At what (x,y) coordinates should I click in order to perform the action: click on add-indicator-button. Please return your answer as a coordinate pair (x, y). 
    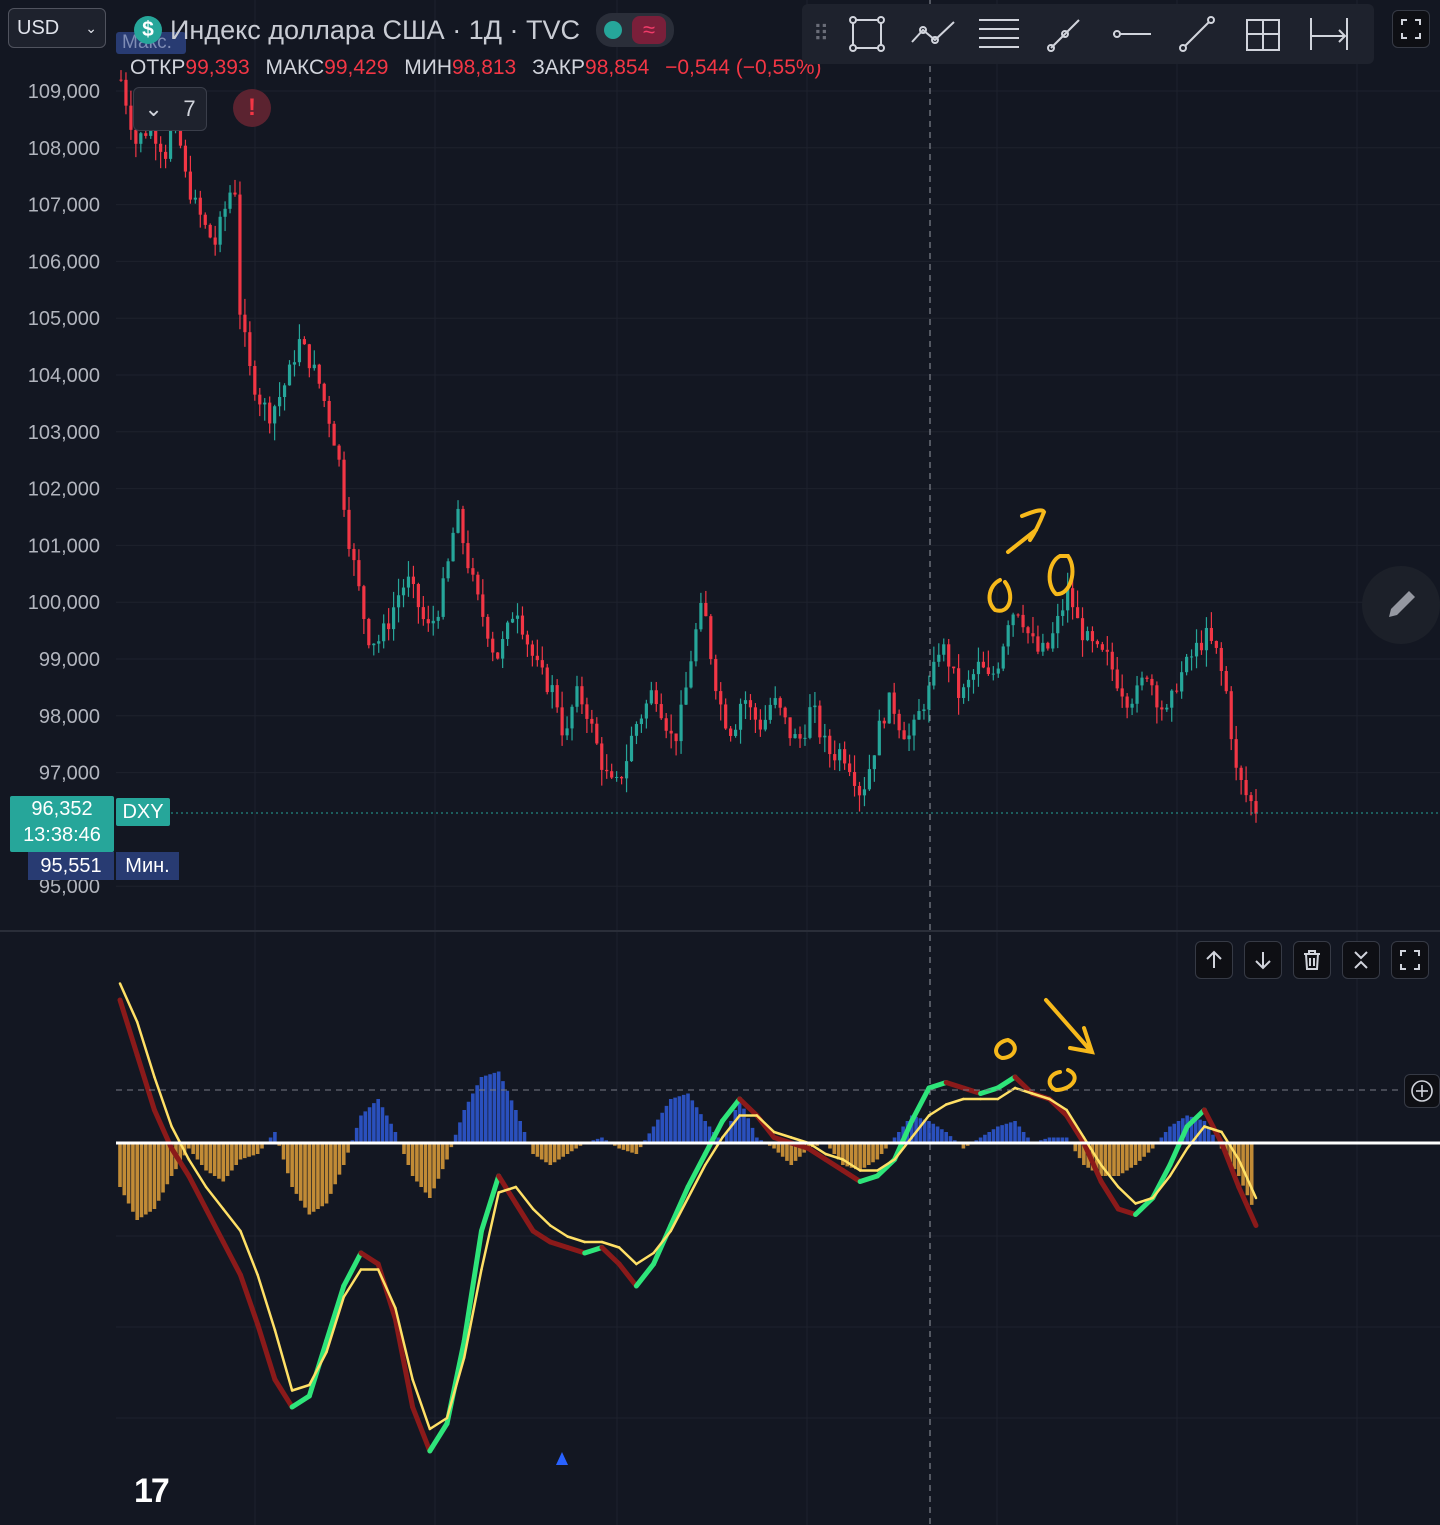
    Looking at the image, I should click on (1422, 1091).